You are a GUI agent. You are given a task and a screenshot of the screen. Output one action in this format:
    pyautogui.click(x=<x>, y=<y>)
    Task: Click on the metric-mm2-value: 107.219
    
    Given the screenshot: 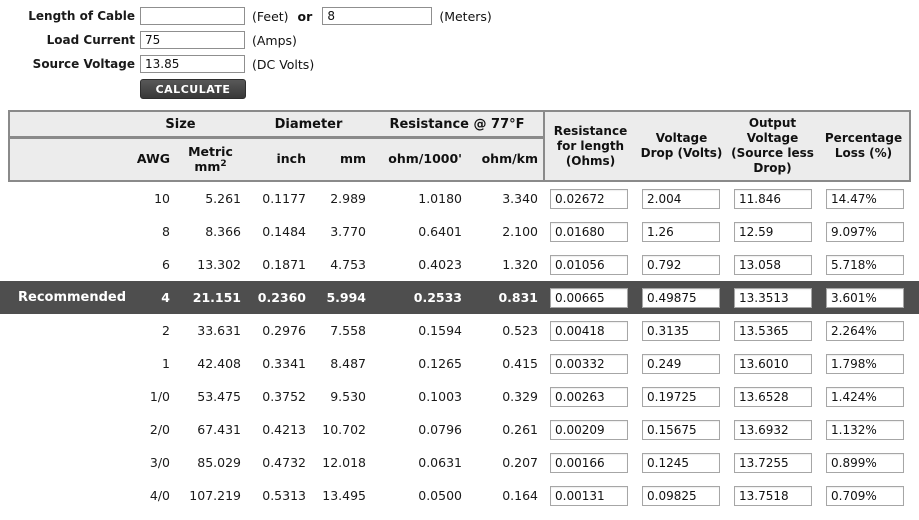 What is the action you would take?
    pyautogui.click(x=215, y=495)
    